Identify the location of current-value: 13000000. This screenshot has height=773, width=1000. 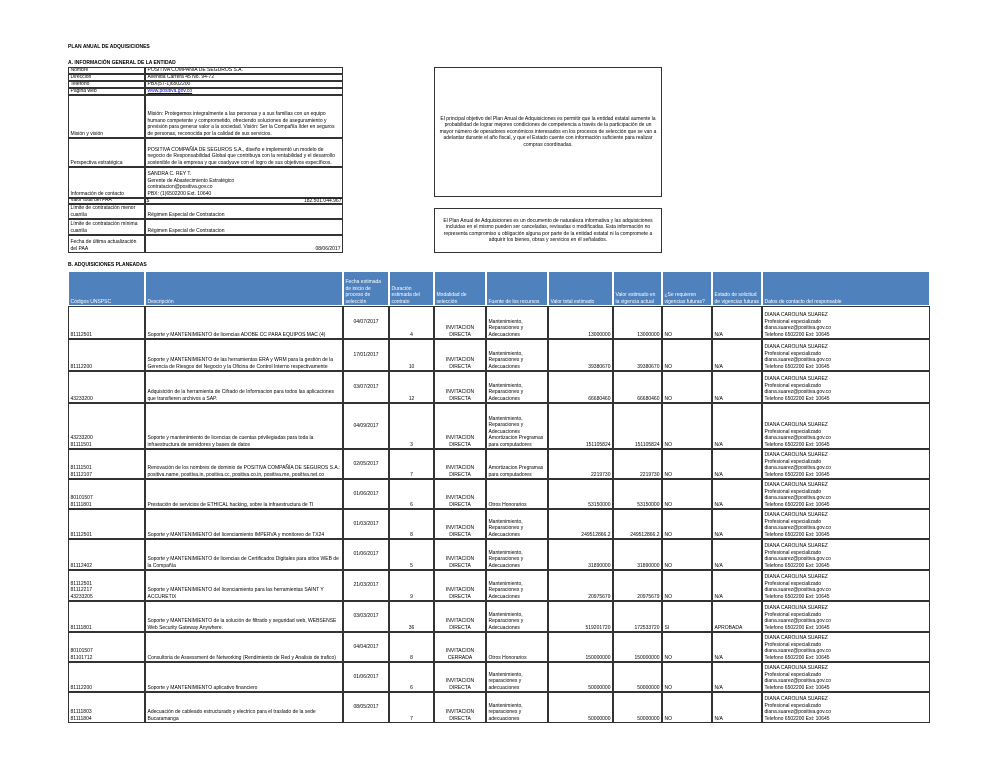
(637, 322).